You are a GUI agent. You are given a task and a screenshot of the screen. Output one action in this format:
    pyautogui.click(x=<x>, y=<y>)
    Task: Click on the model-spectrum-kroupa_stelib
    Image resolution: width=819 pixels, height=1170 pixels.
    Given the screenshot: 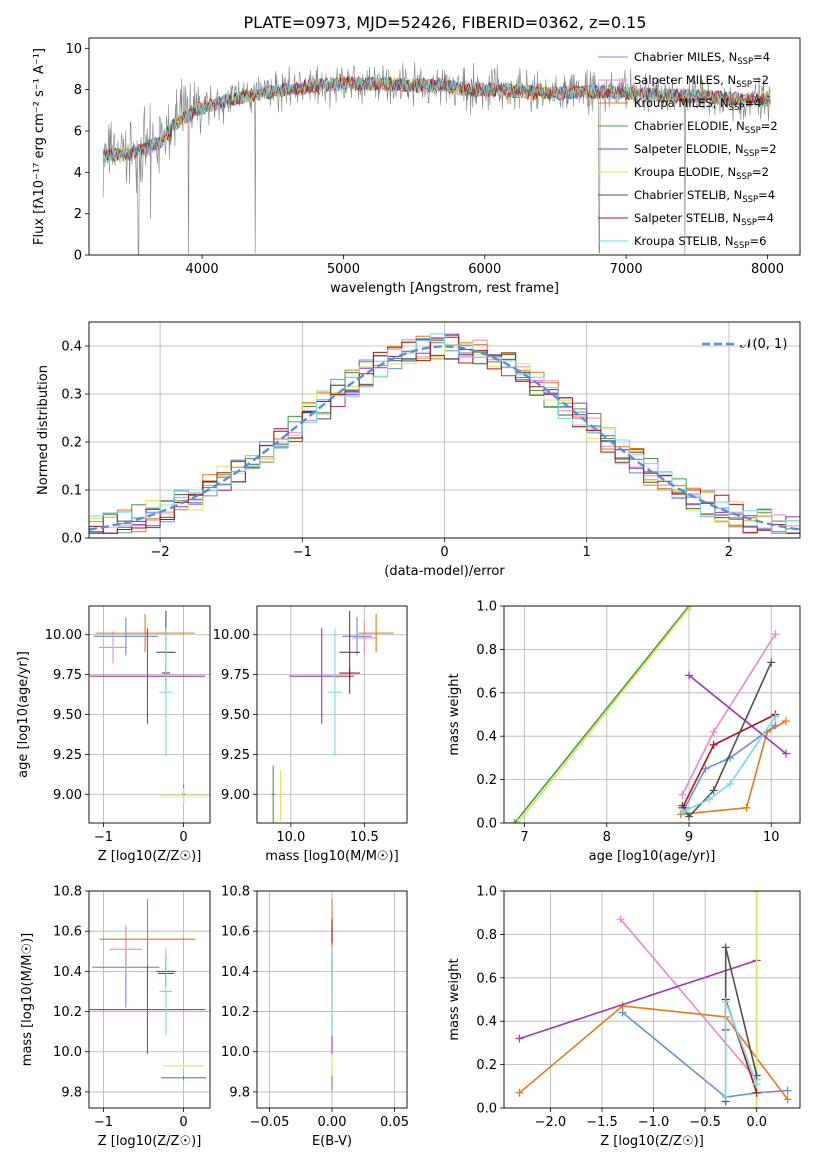 What is the action you would take?
    pyautogui.click(x=436, y=119)
    